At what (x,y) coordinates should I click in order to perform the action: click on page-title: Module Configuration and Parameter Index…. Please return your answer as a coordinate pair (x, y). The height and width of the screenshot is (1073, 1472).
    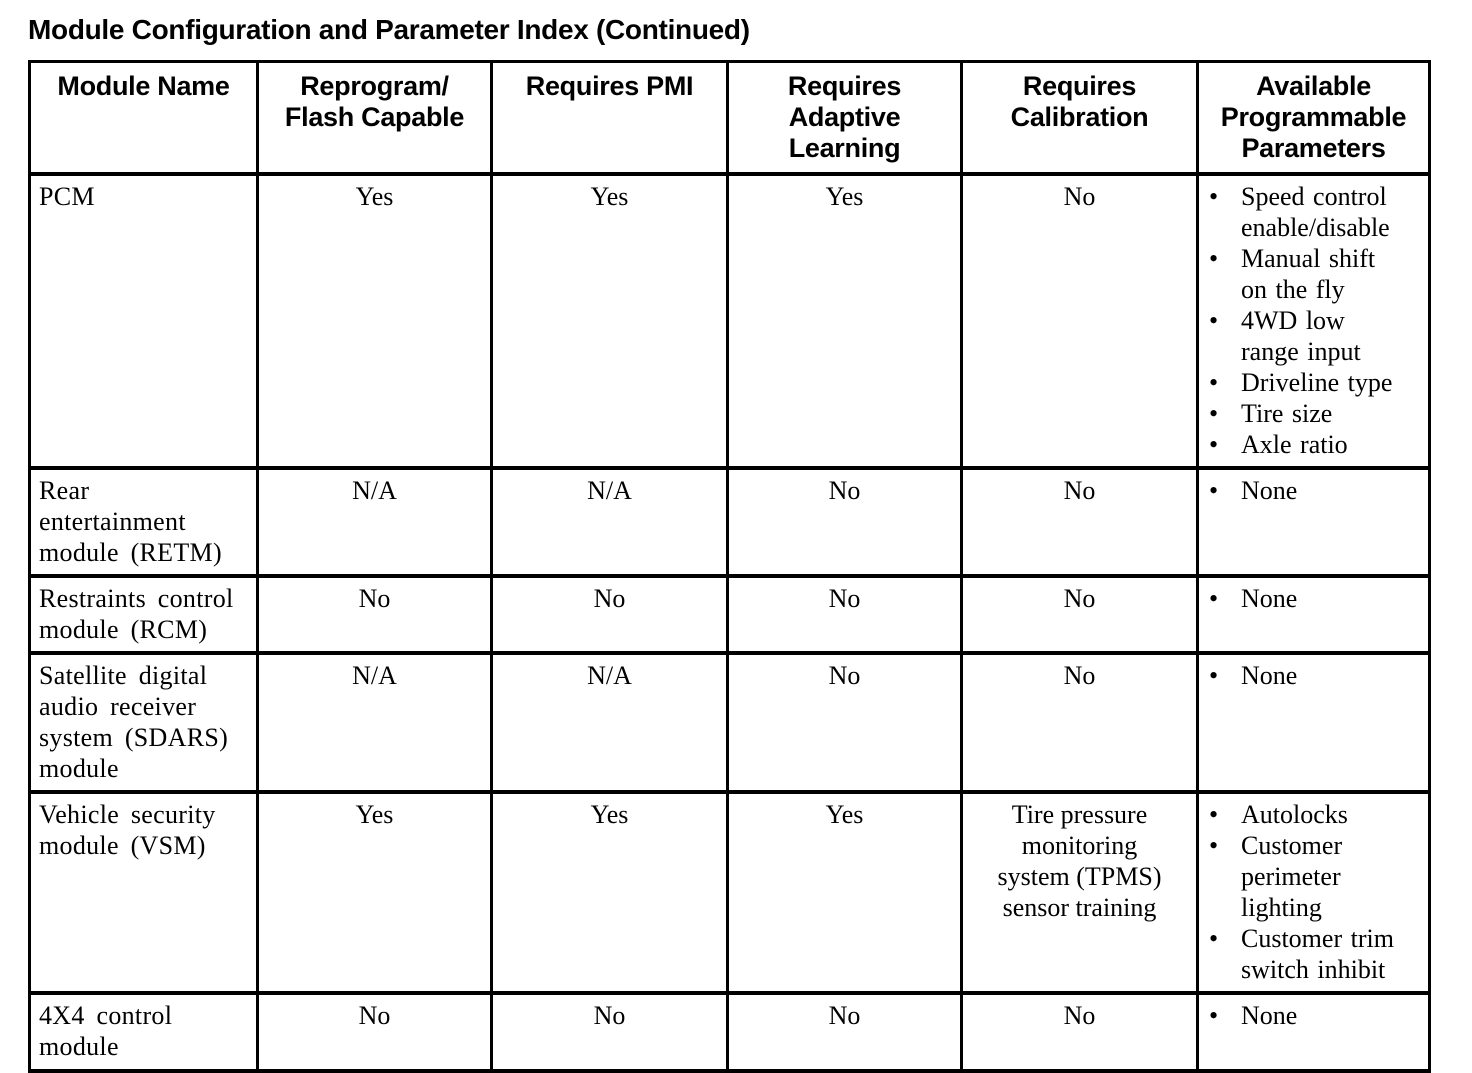
    Looking at the image, I should click on (389, 29).